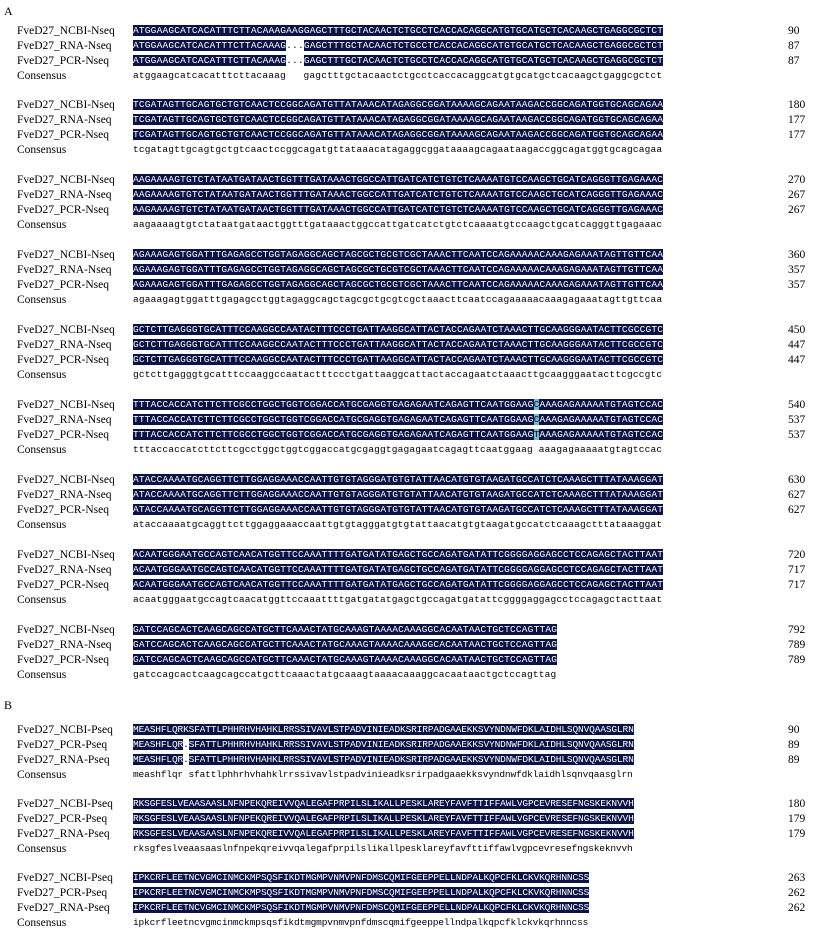  Describe the element at coordinates (797, 555) in the screenshot. I see `residue-count: 720` at that location.